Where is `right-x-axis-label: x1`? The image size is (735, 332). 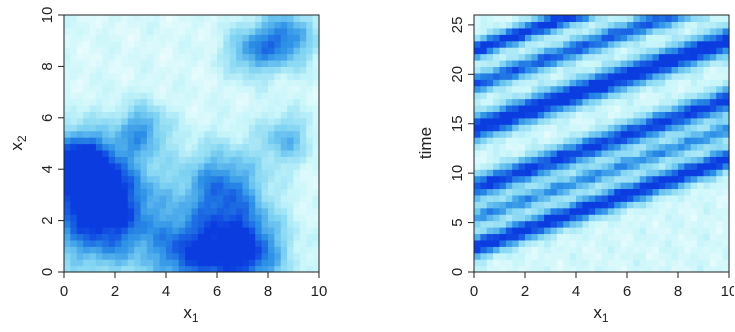
right-x-axis-label: x1 is located at coordinates (601, 314).